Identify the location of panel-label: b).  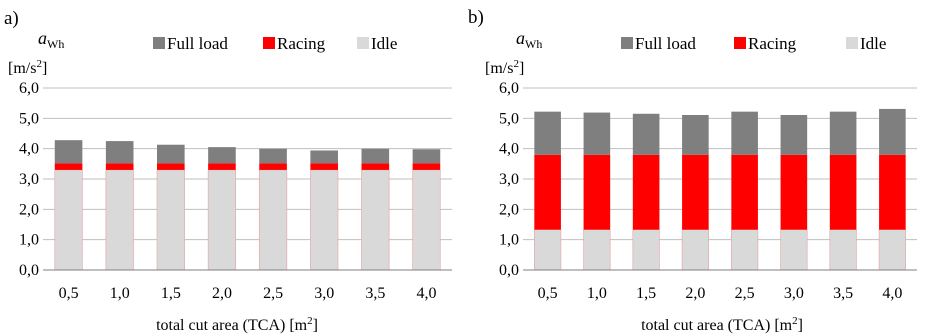
(476, 17).